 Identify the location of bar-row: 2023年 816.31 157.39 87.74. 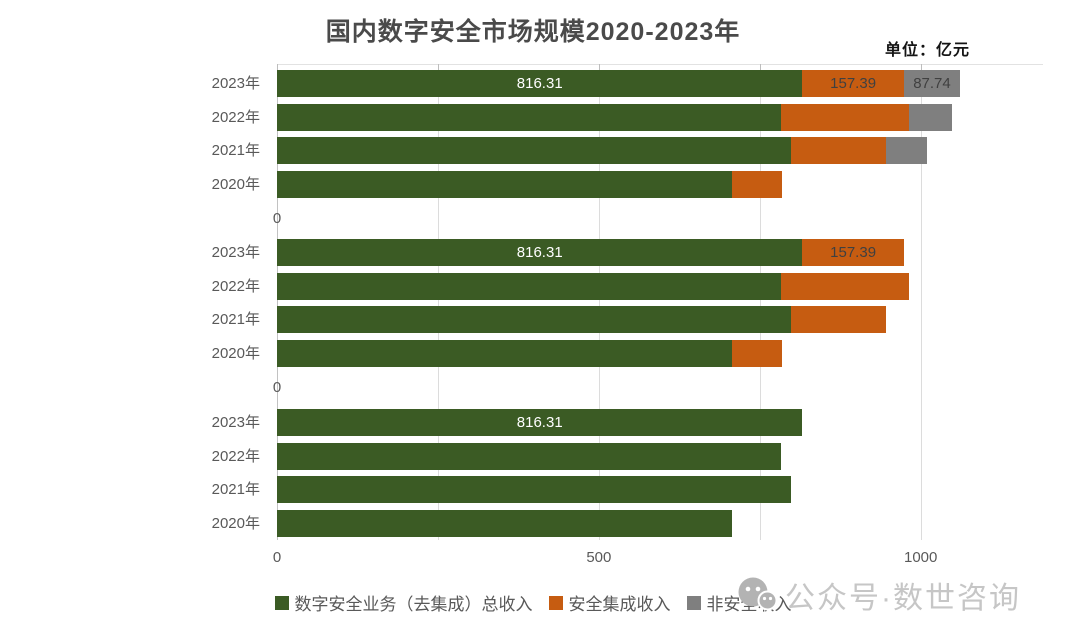
(533, 83).